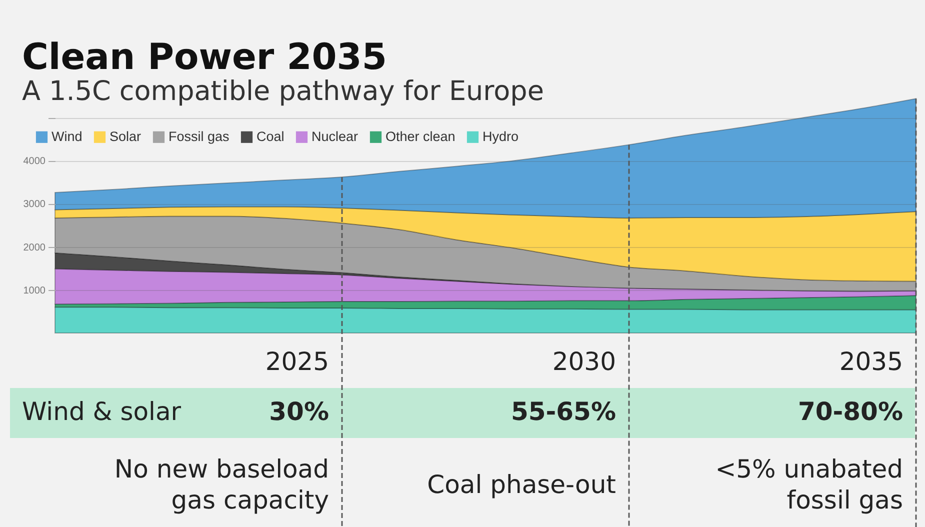  I want to click on legend-label: Fossil gas, so click(199, 136).